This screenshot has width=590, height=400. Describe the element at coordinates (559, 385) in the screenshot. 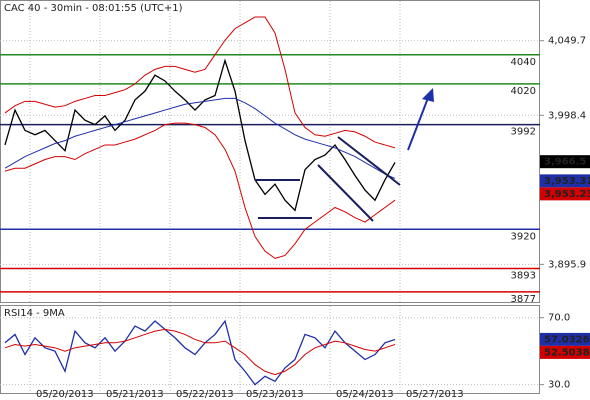

I see `y-tick-label: 30.0` at that location.